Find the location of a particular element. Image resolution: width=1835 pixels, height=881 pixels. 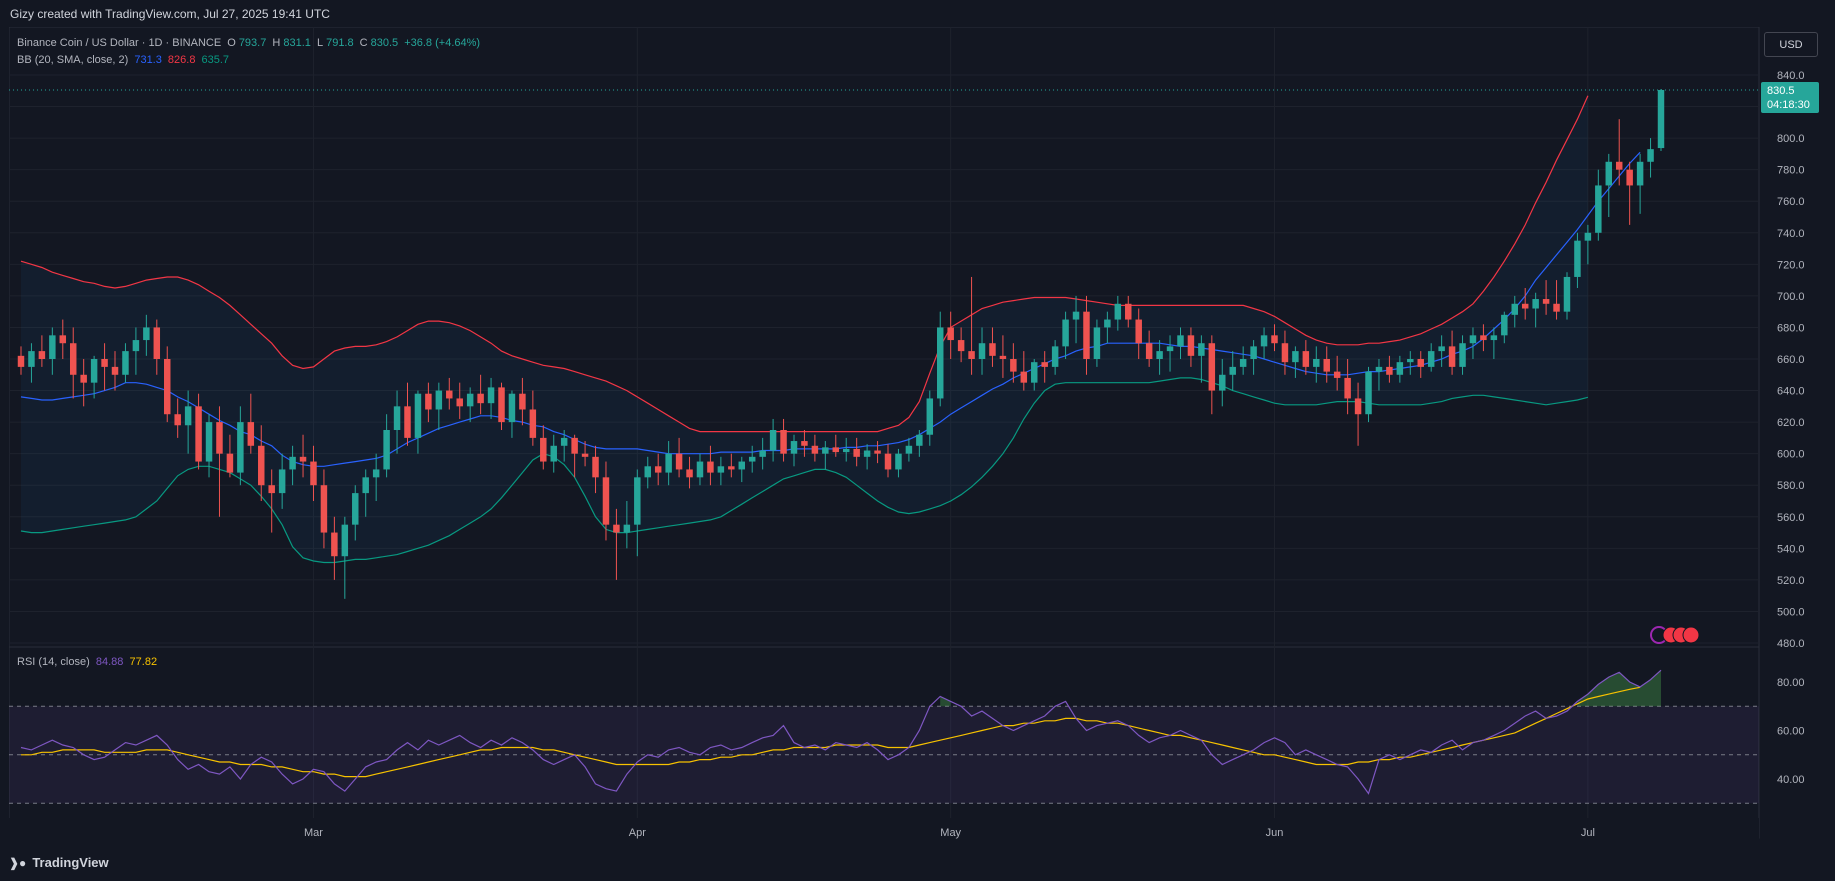

time-tick-label: Apr is located at coordinates (637, 833).